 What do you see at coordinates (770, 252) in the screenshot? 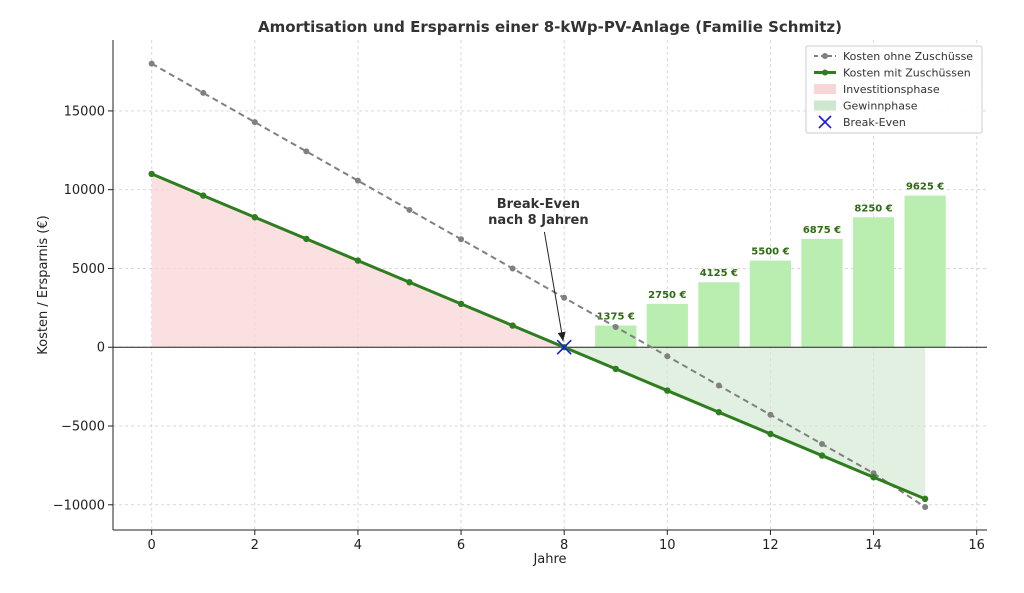
I see `bar-value-label: 5500 €` at bounding box center [770, 252].